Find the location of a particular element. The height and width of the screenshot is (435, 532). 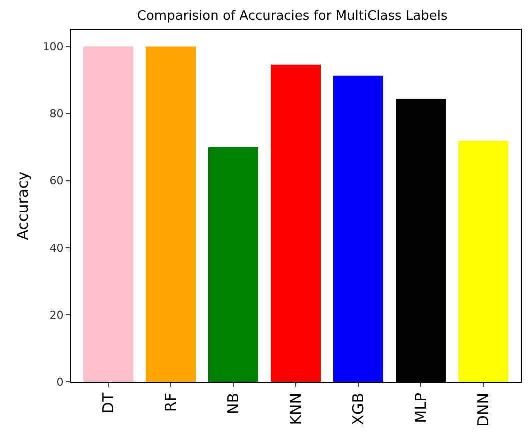

x-tick-label: NB is located at coordinates (233, 404).